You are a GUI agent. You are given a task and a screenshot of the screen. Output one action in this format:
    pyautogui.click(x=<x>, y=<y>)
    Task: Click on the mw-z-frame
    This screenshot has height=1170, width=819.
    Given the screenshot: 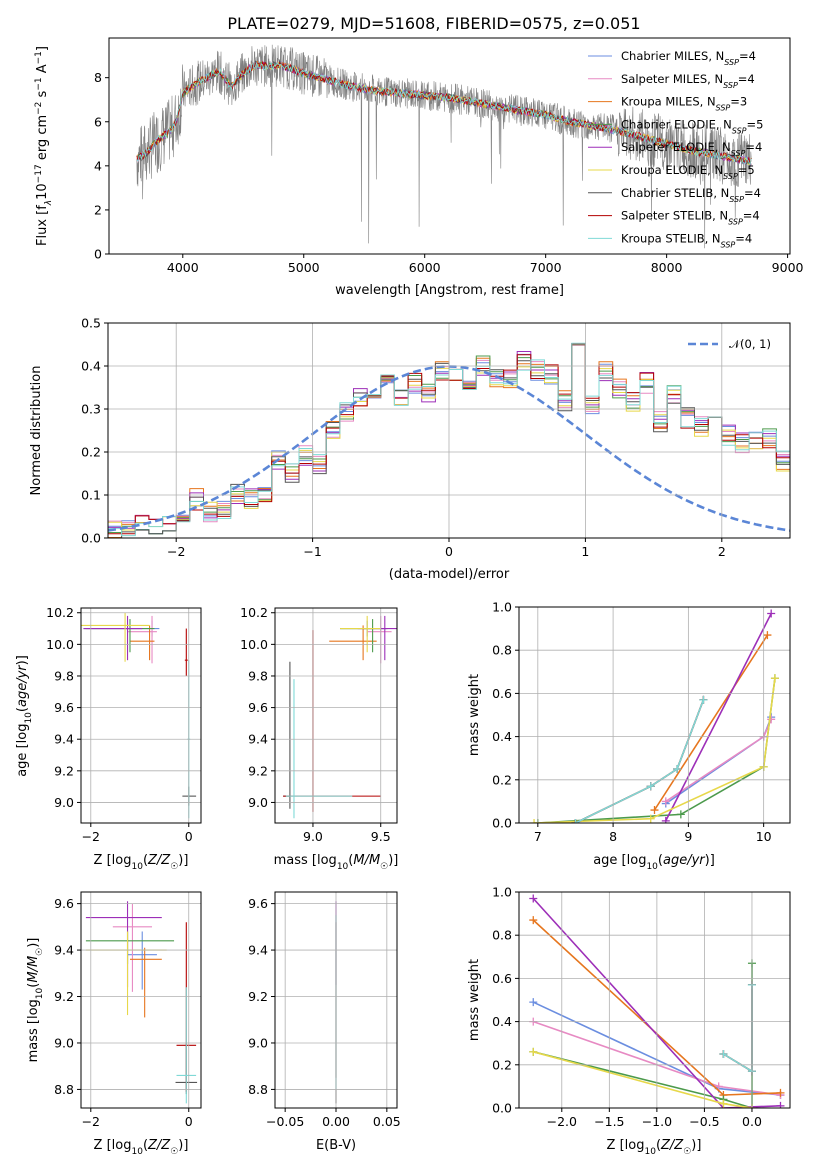 What is the action you would take?
    pyautogui.click(x=654, y=1000)
    